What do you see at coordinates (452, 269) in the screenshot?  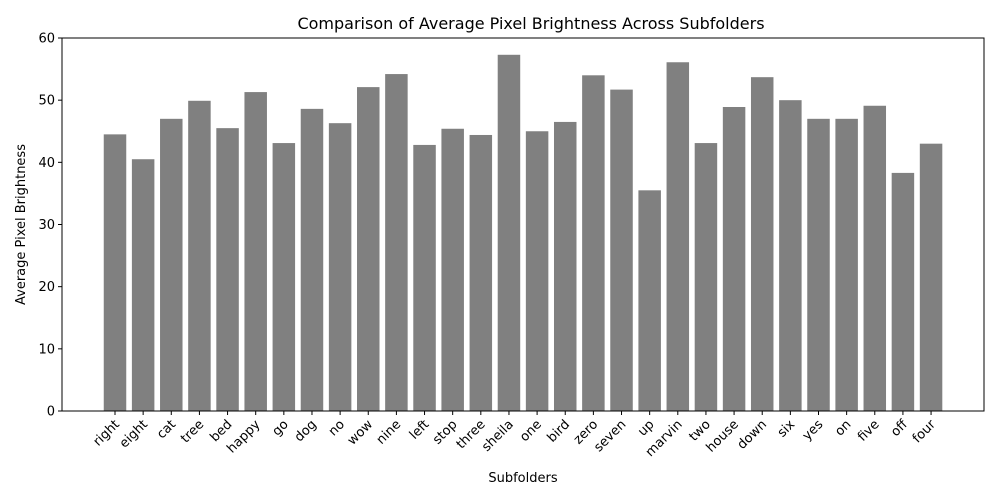 I see `bar-stop` at bounding box center [452, 269].